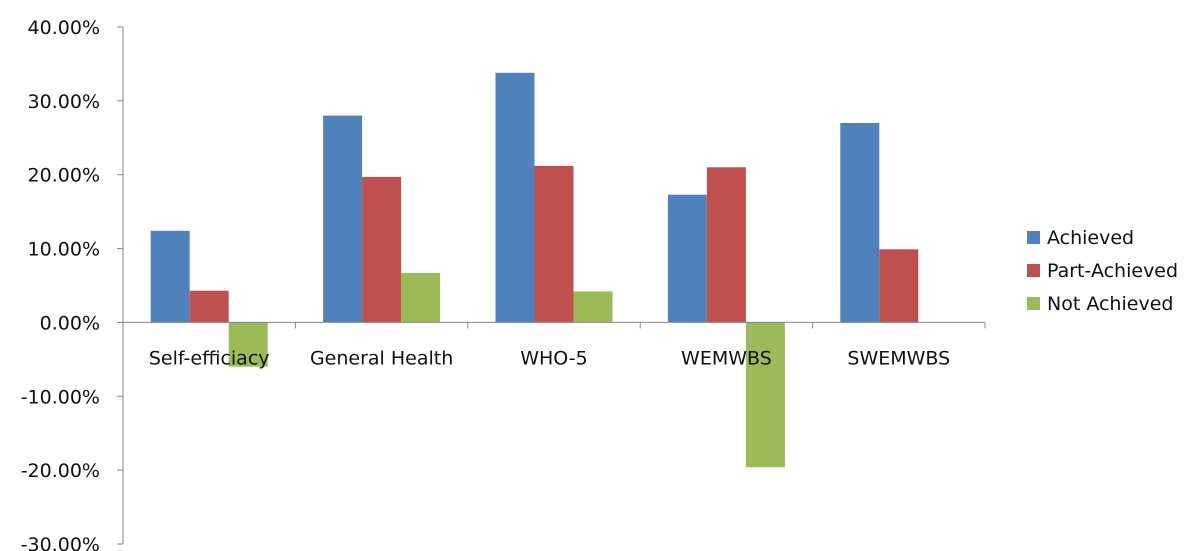 This screenshot has height=551, width=1201. What do you see at coordinates (1033, 237) in the screenshot?
I see `legend-swatch-achieved` at bounding box center [1033, 237].